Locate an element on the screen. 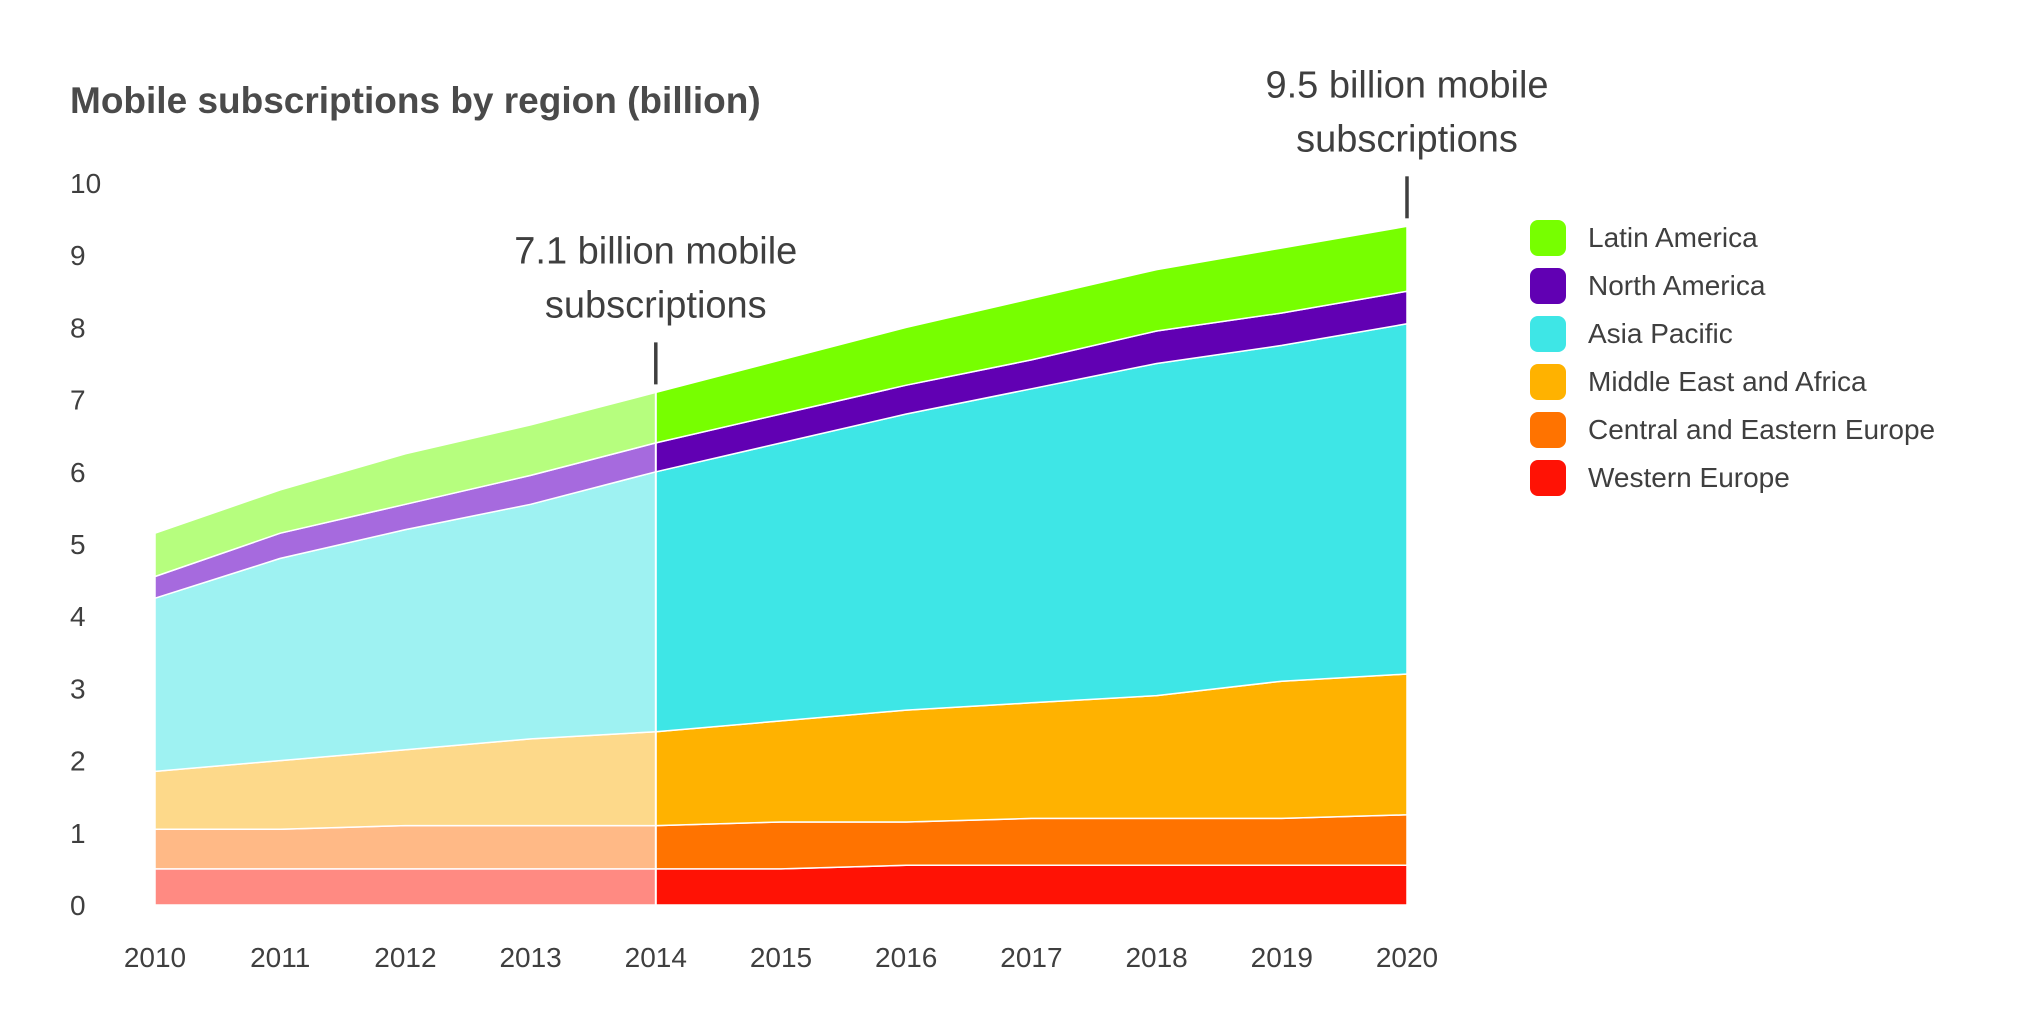 This screenshot has height=1016, width=2040. area-latin-america-forecast is located at coordinates (1031, 334).